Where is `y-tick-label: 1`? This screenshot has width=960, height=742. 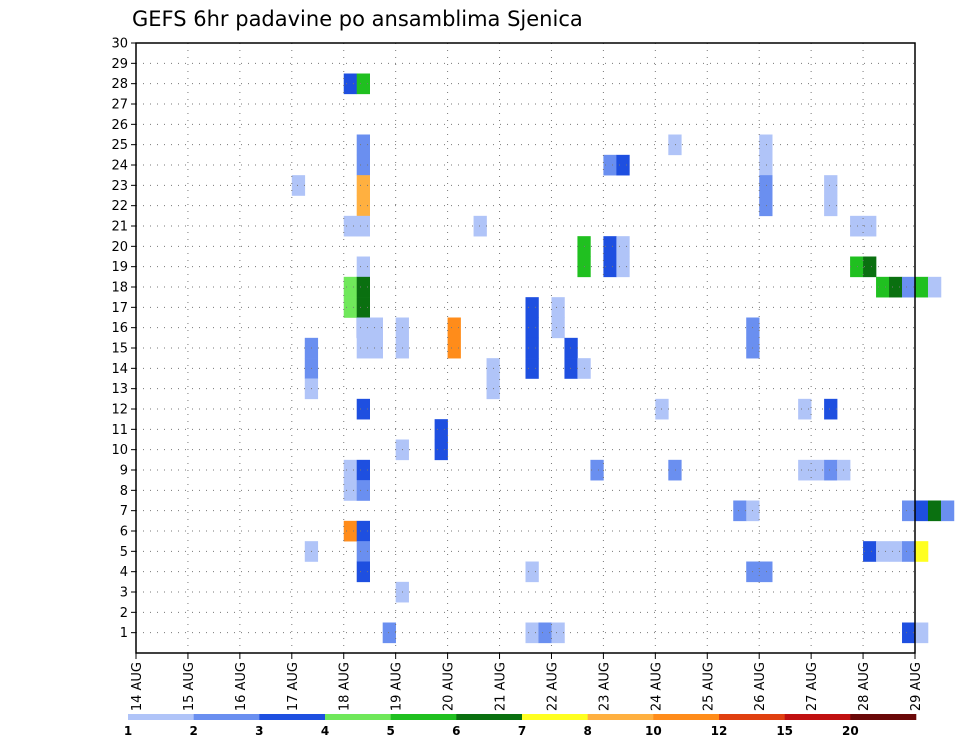
y-tick-label: 1 is located at coordinates (124, 633).